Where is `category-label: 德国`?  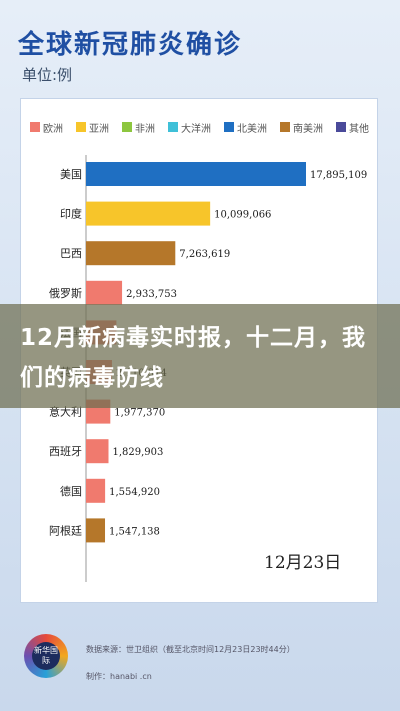 category-label: 德国 is located at coordinates (71, 491).